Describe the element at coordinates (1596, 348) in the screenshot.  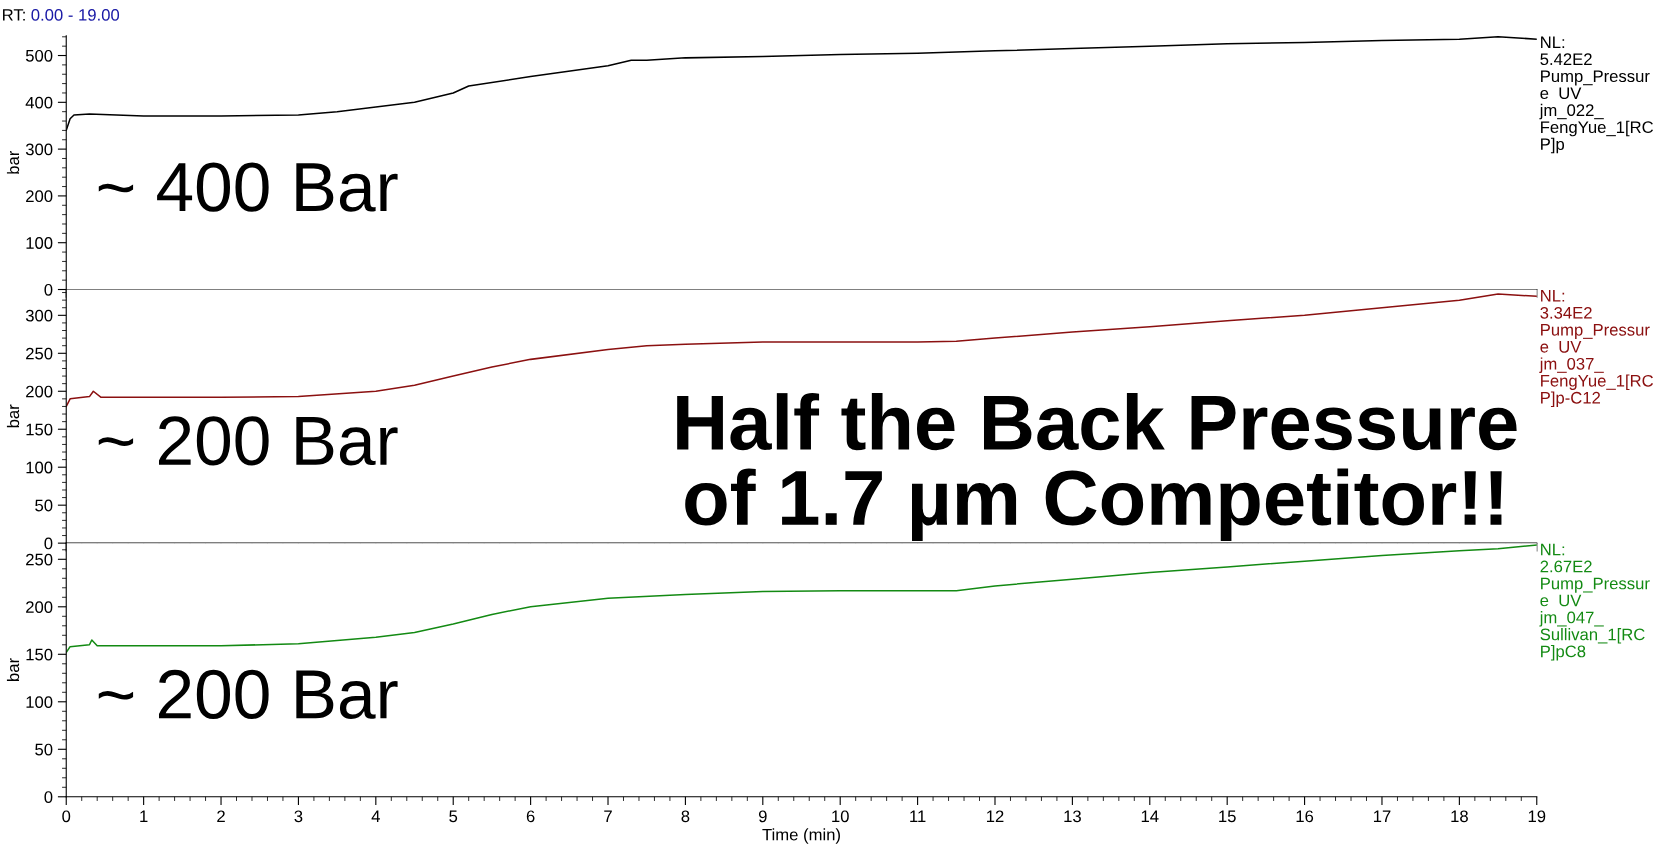
I see `text: NL: 3.34E2 Pump_Pressur e UV jm_037_ FengYue_1[RC P]p-C12` at that location.